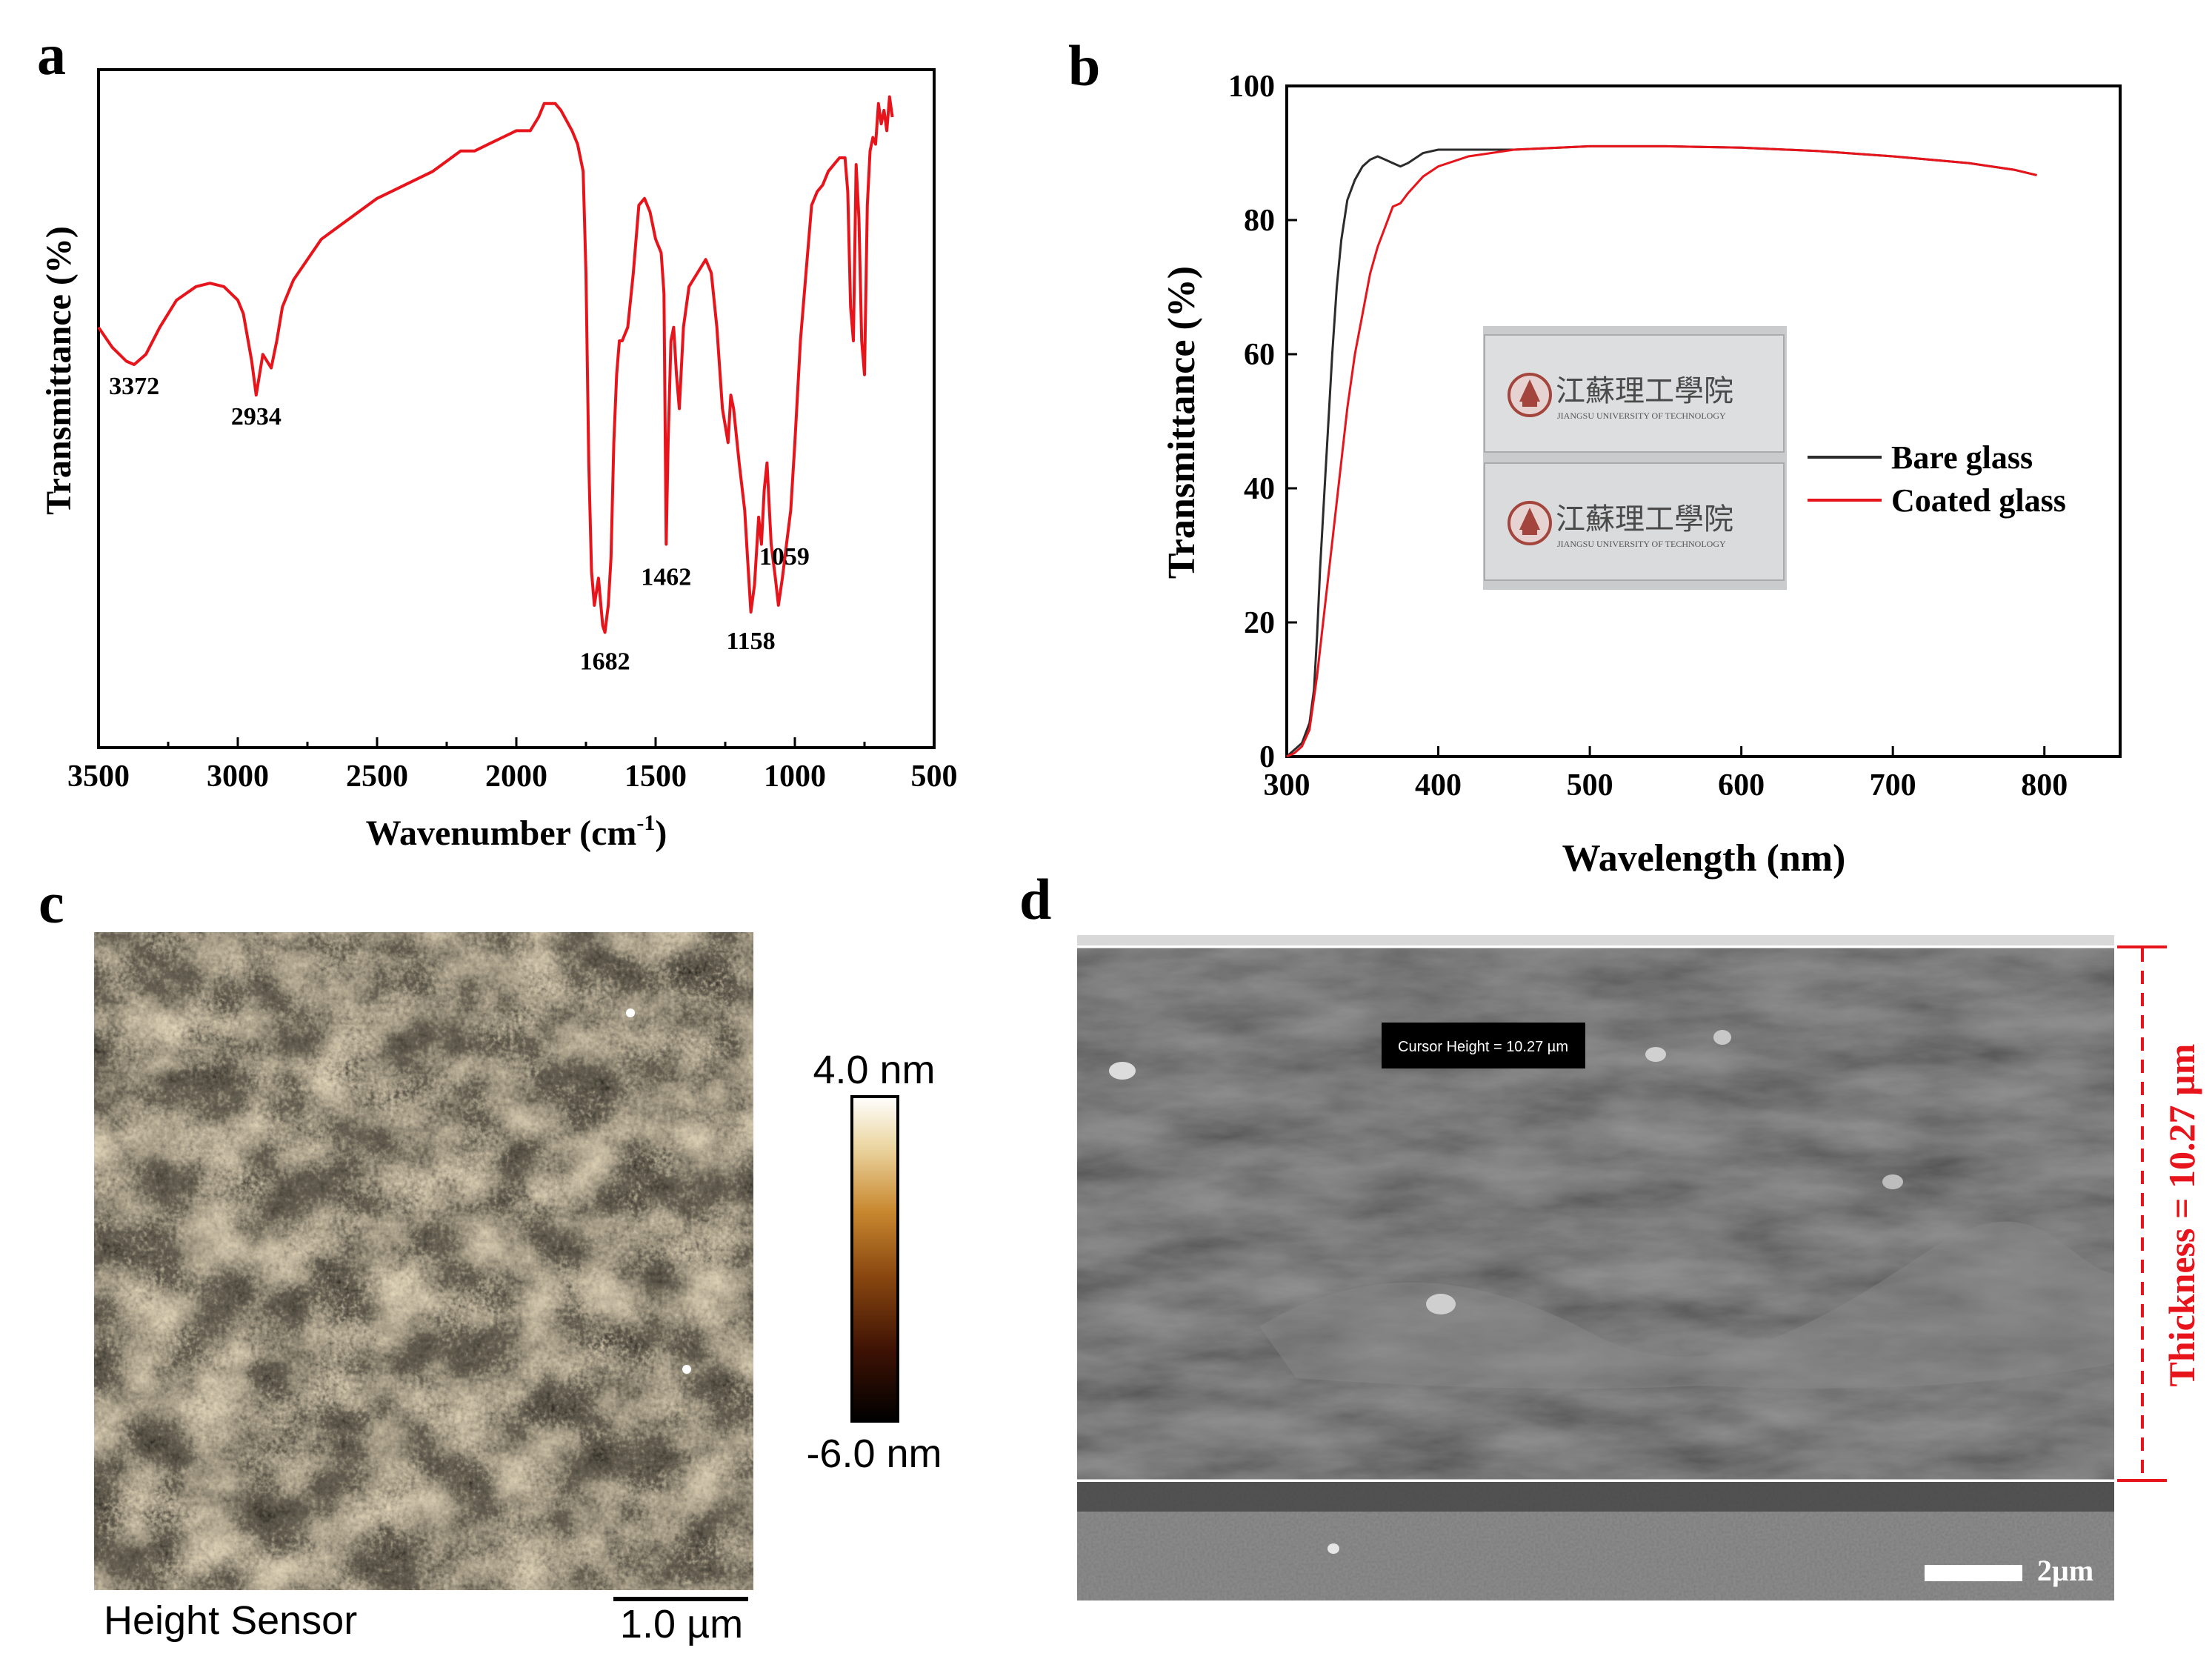 The image size is (2212, 1662). What do you see at coordinates (1259, 489) in the screenshot?
I see `y-tick-label: 40` at bounding box center [1259, 489].